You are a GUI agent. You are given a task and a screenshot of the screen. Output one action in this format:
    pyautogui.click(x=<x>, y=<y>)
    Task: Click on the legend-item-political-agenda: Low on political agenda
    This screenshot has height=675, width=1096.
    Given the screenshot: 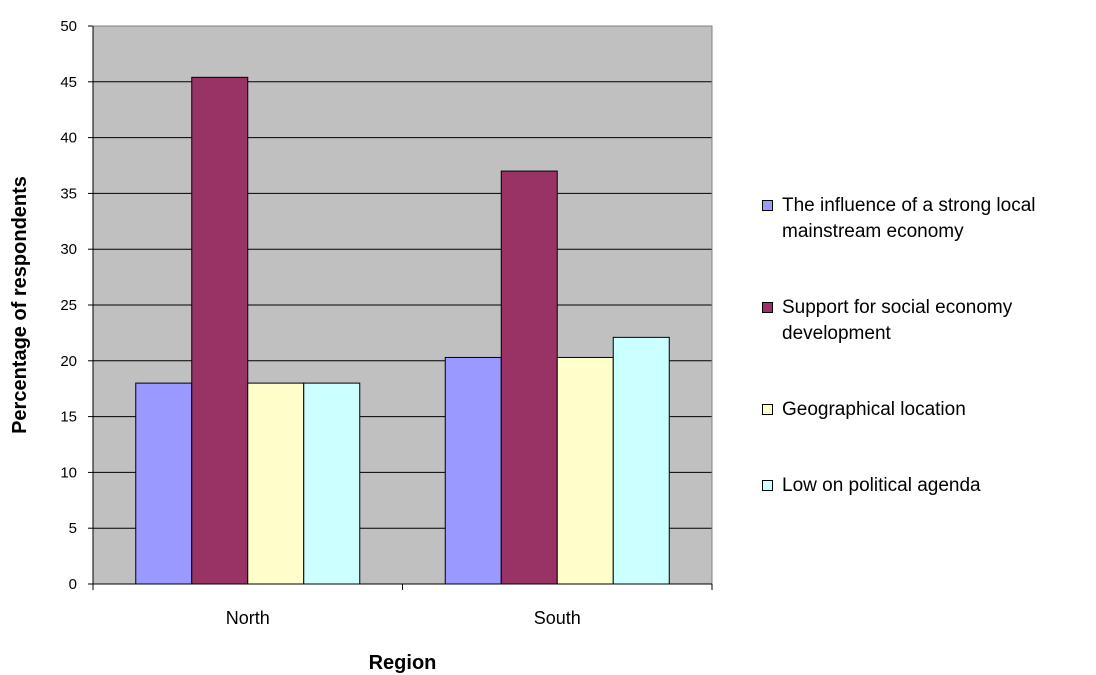 What is the action you would take?
    pyautogui.click(x=927, y=486)
    